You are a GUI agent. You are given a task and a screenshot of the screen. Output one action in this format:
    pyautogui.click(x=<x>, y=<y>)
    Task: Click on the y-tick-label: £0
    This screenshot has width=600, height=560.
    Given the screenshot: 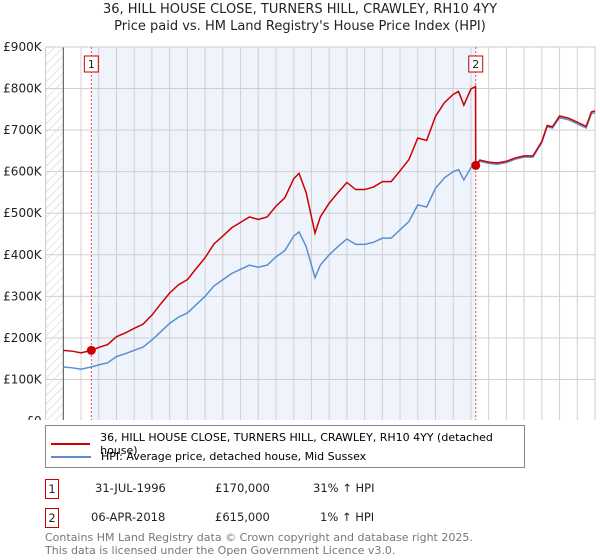 What is the action you would take?
    pyautogui.click(x=33, y=417)
    